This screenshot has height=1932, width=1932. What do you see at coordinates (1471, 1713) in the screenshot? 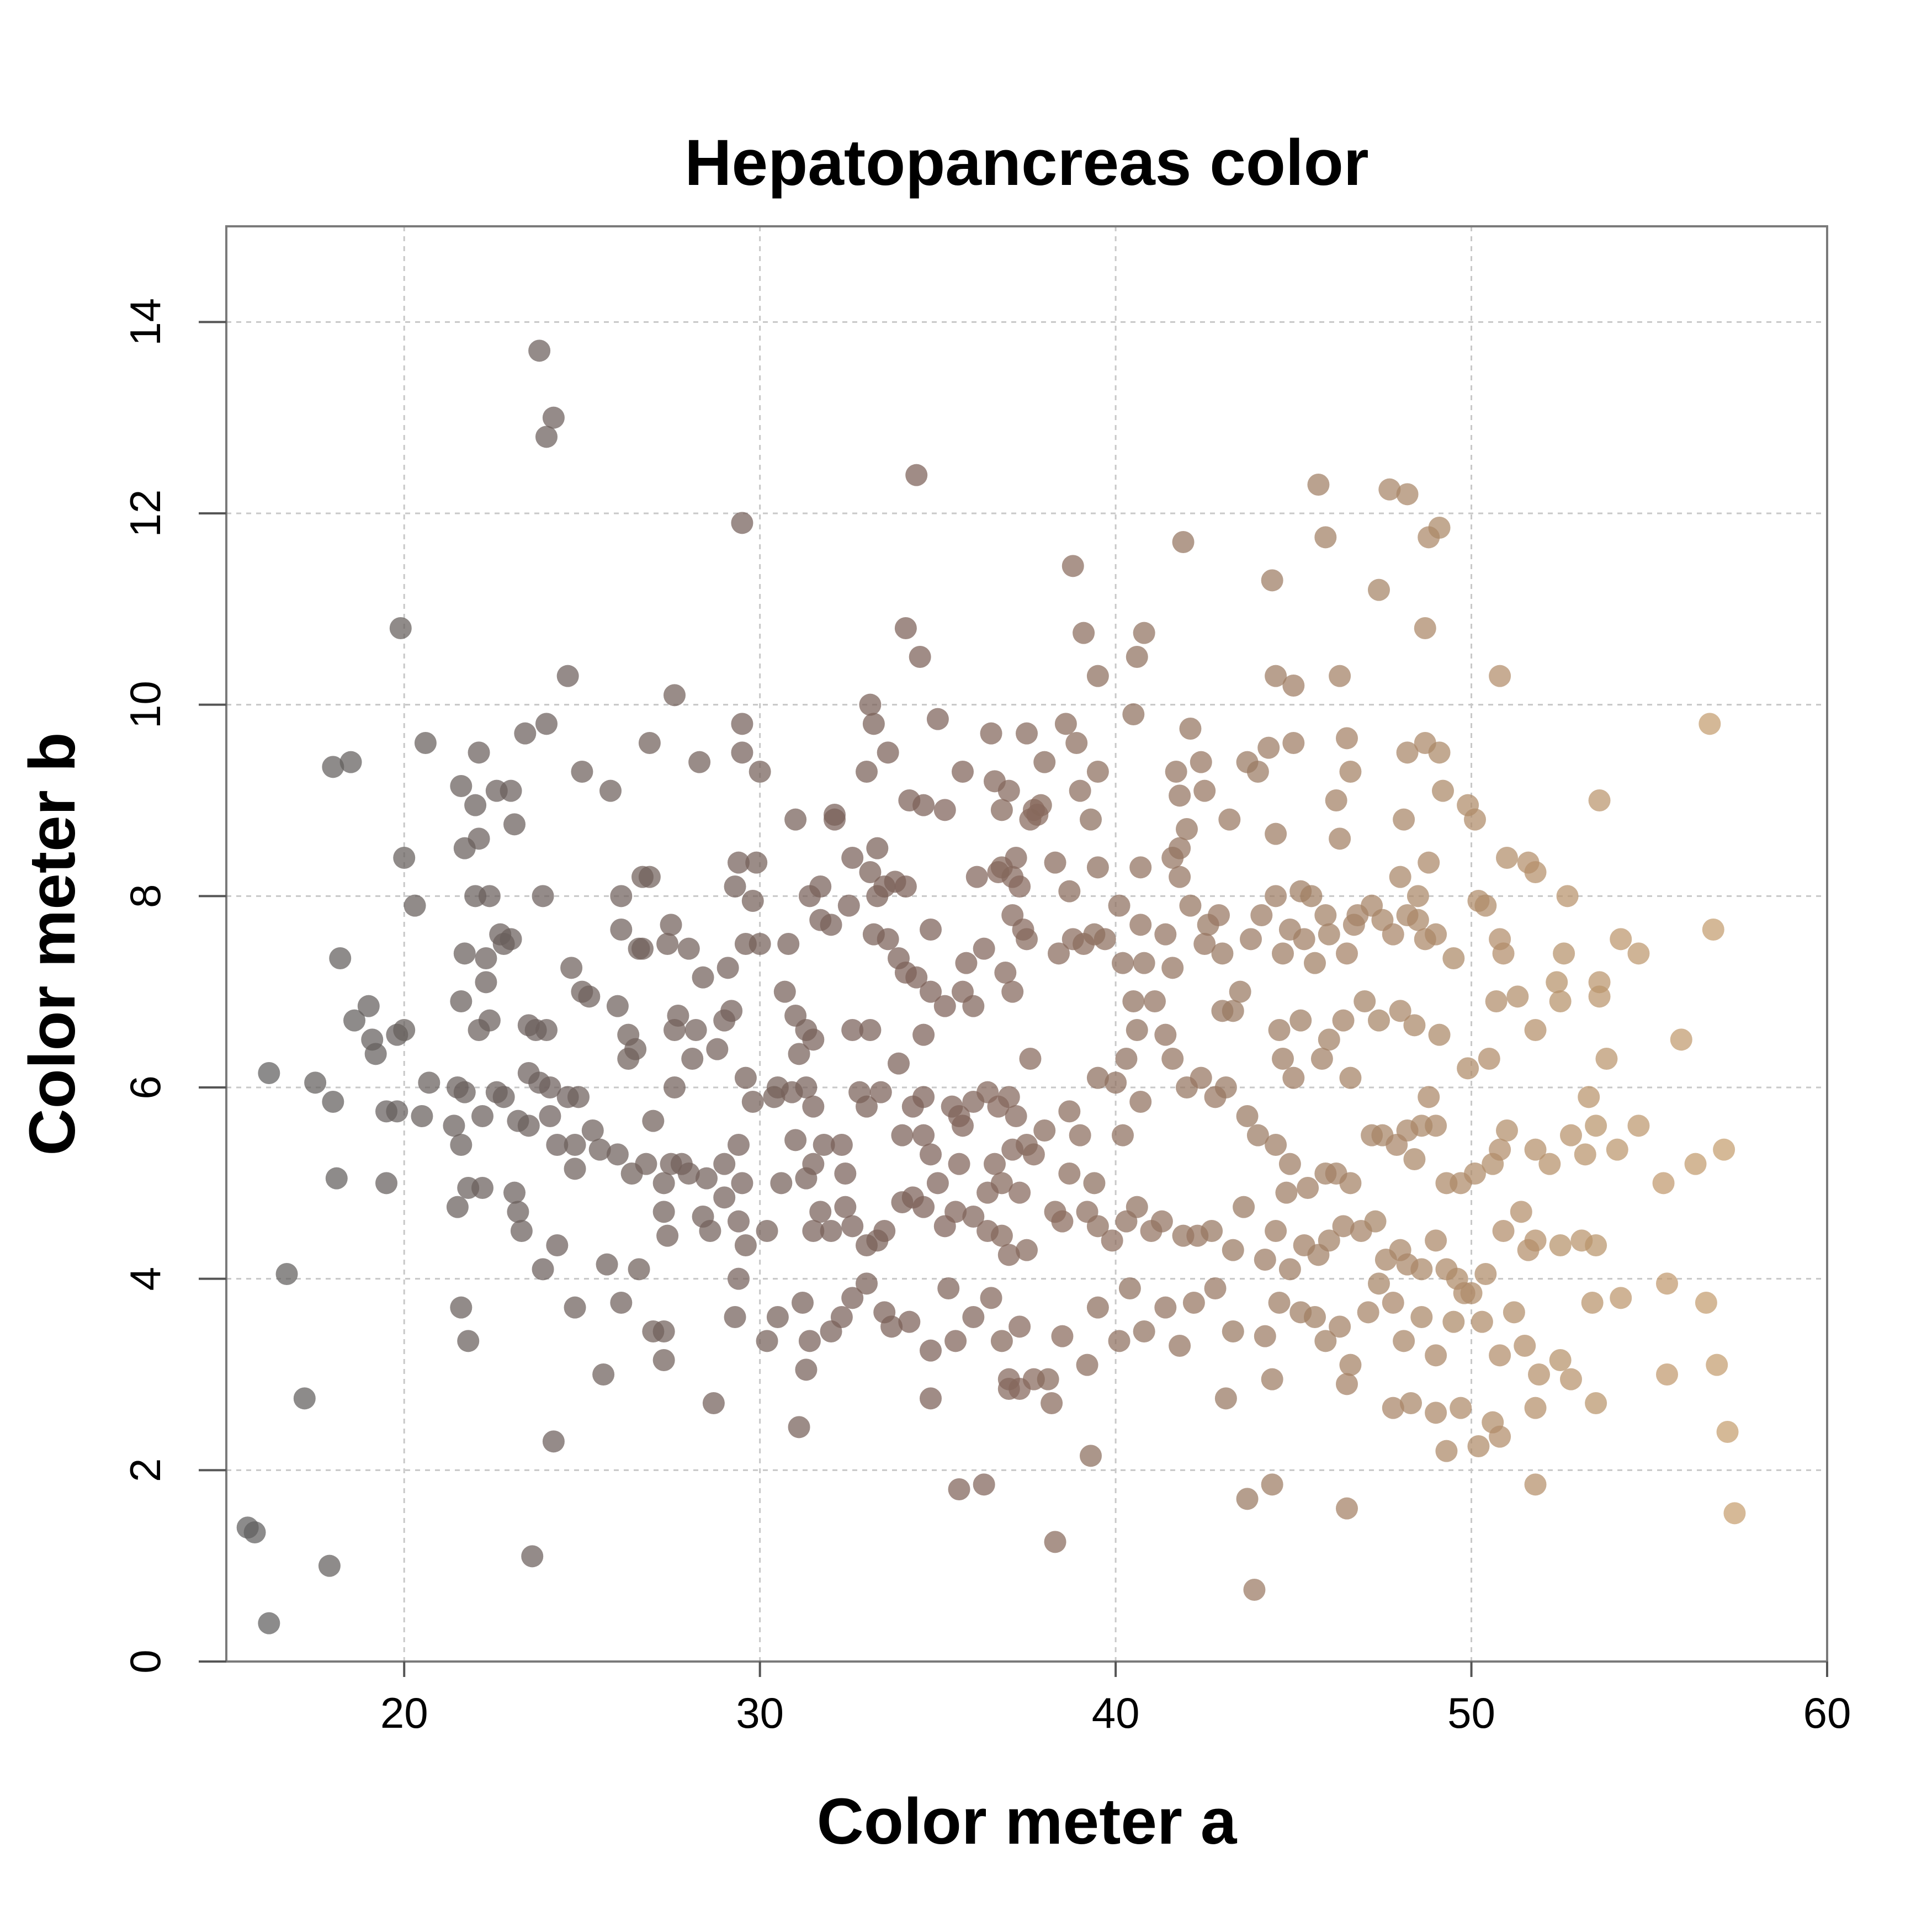
I see `x-tick-label: 50` at bounding box center [1471, 1713].